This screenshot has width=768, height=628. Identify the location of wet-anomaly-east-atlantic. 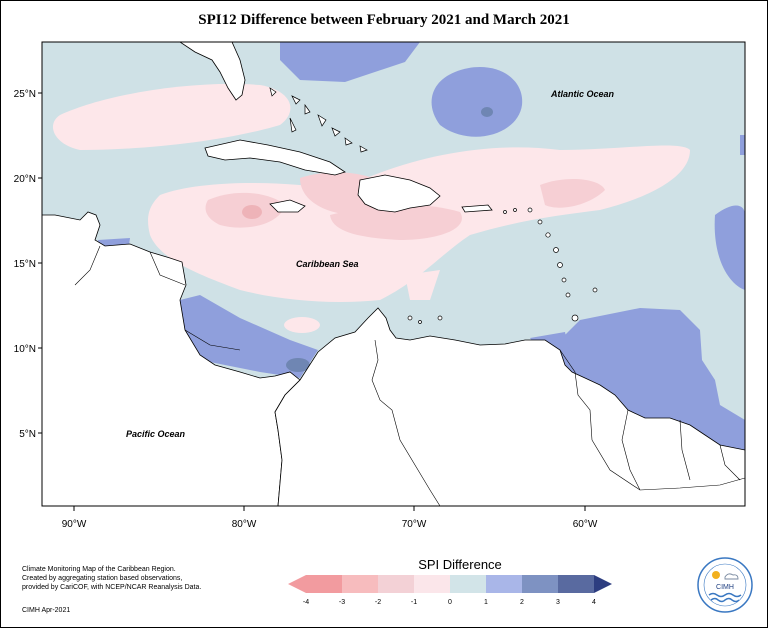
(729, 247).